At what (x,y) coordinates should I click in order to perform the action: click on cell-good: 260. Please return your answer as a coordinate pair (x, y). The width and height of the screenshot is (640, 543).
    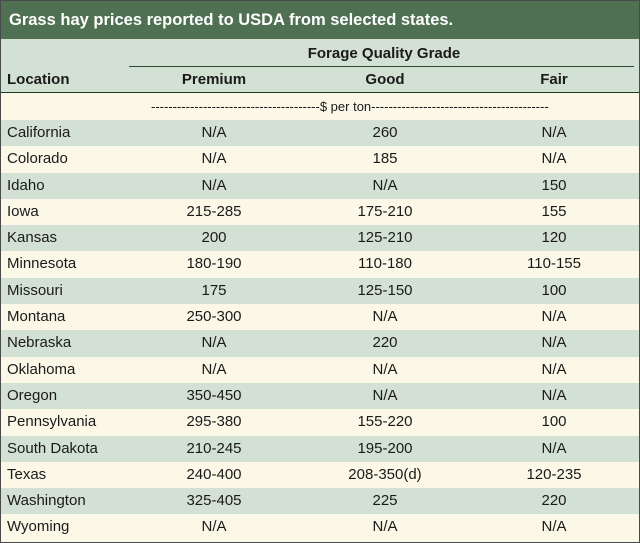
    Looking at the image, I should click on (385, 132).